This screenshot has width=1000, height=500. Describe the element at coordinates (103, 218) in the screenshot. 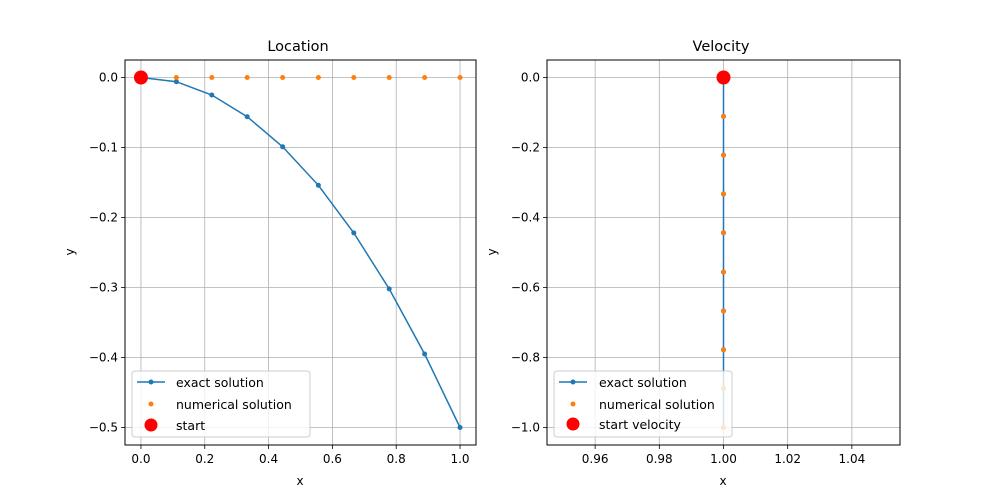

I see `location-y-tick-label: −0.2` at that location.